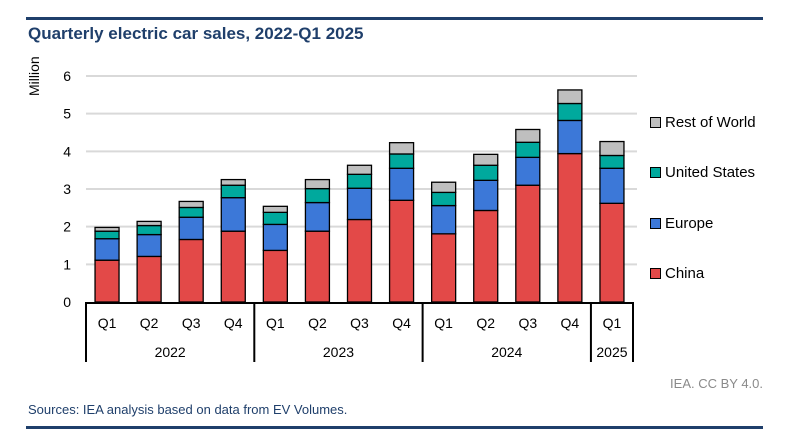 The width and height of the screenshot is (788, 437). I want to click on y-tick-label: 0, so click(67, 302).